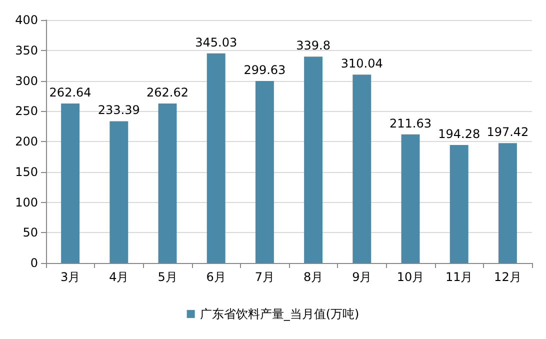  Describe the element at coordinates (459, 277) in the screenshot. I see `x-tick-label: 11月` at that location.